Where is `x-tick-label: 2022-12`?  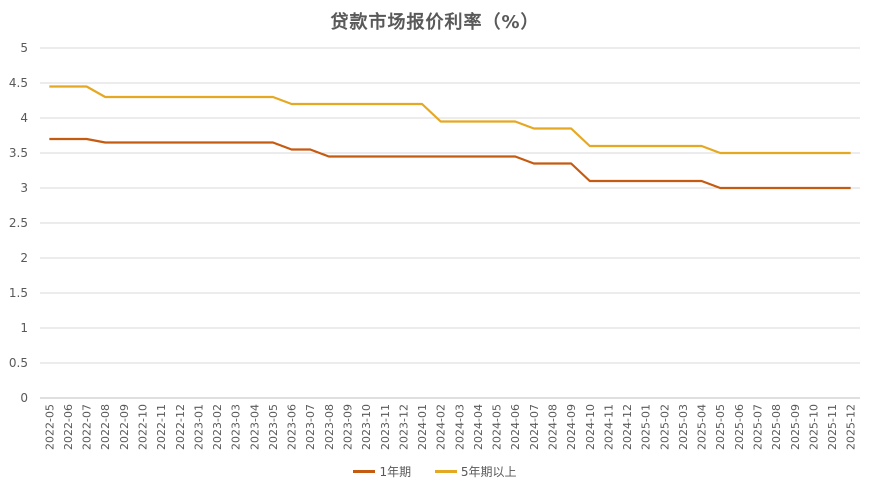
x-tick-label: 2022-12 is located at coordinates (180, 427).